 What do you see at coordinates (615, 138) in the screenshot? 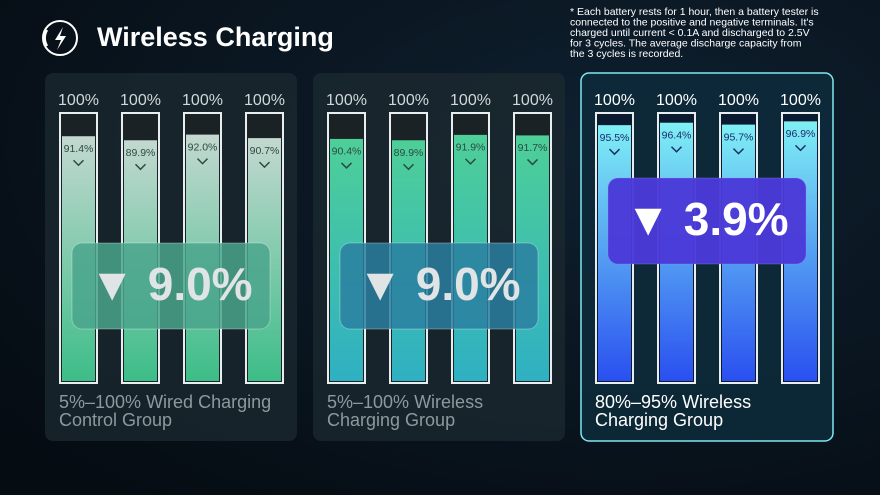
I see `value-label: 95.5%` at bounding box center [615, 138].